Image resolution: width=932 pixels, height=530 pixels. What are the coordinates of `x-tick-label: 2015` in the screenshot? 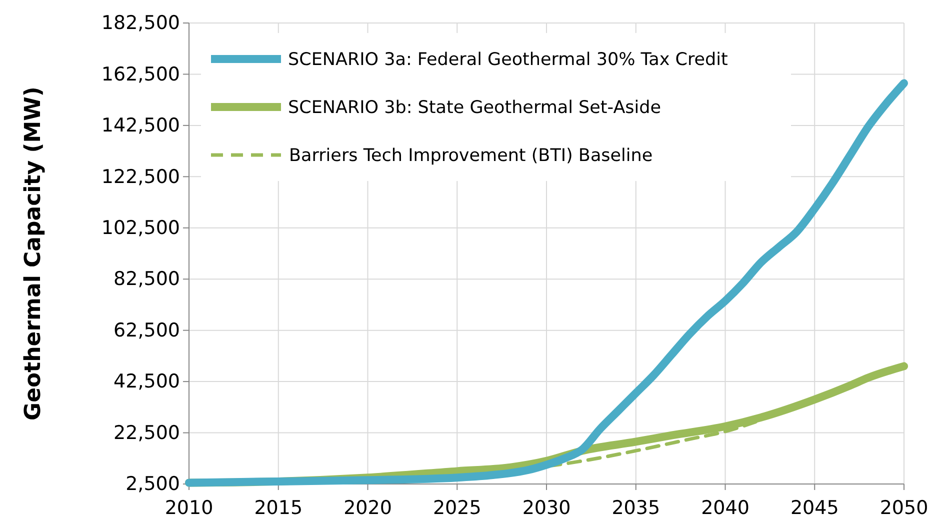 It's located at (278, 507).